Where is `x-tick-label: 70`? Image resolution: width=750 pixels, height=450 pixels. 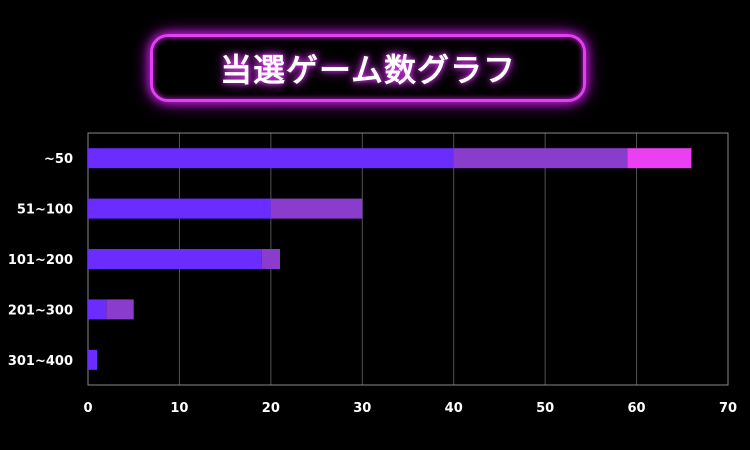 x-tick-label: 70 is located at coordinates (728, 408).